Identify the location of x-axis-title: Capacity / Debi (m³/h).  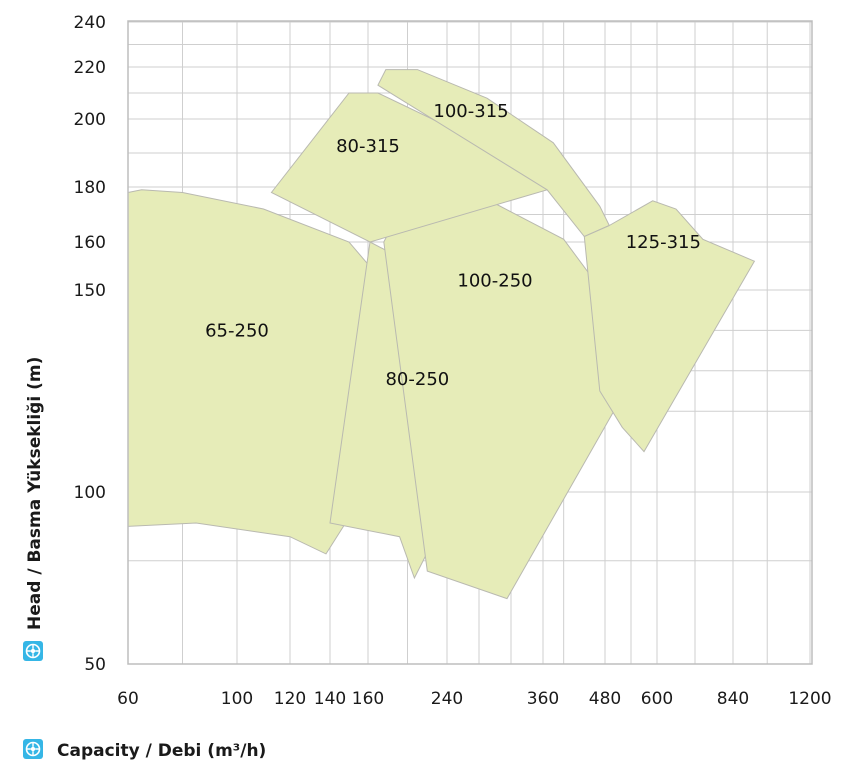
(161, 751).